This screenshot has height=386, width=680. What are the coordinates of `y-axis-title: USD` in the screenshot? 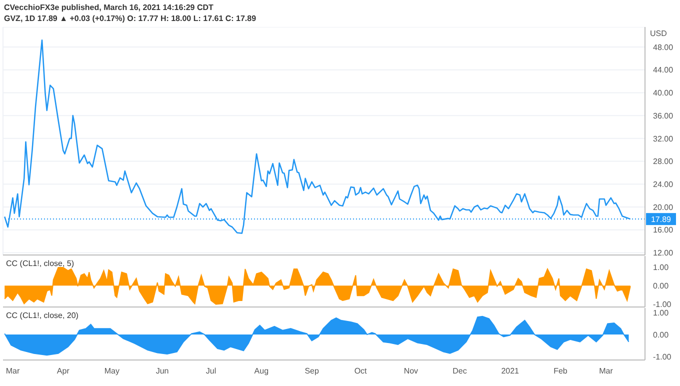 It's located at (658, 33).